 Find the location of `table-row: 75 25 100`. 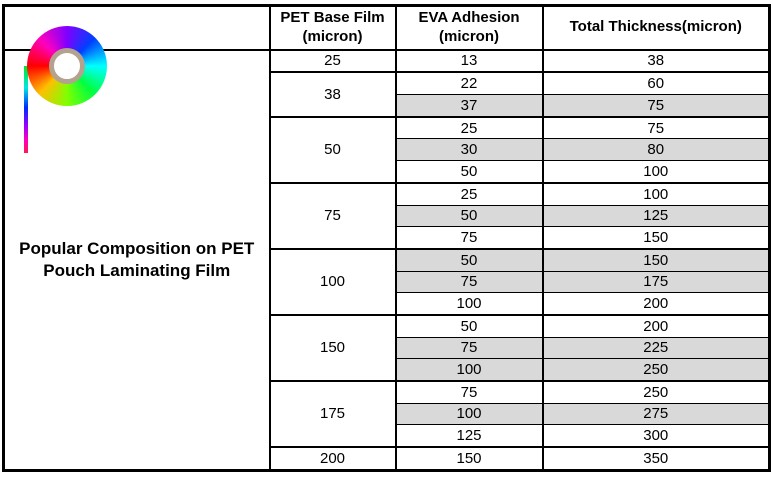

table-row: 75 25 100 is located at coordinates (387, 215).